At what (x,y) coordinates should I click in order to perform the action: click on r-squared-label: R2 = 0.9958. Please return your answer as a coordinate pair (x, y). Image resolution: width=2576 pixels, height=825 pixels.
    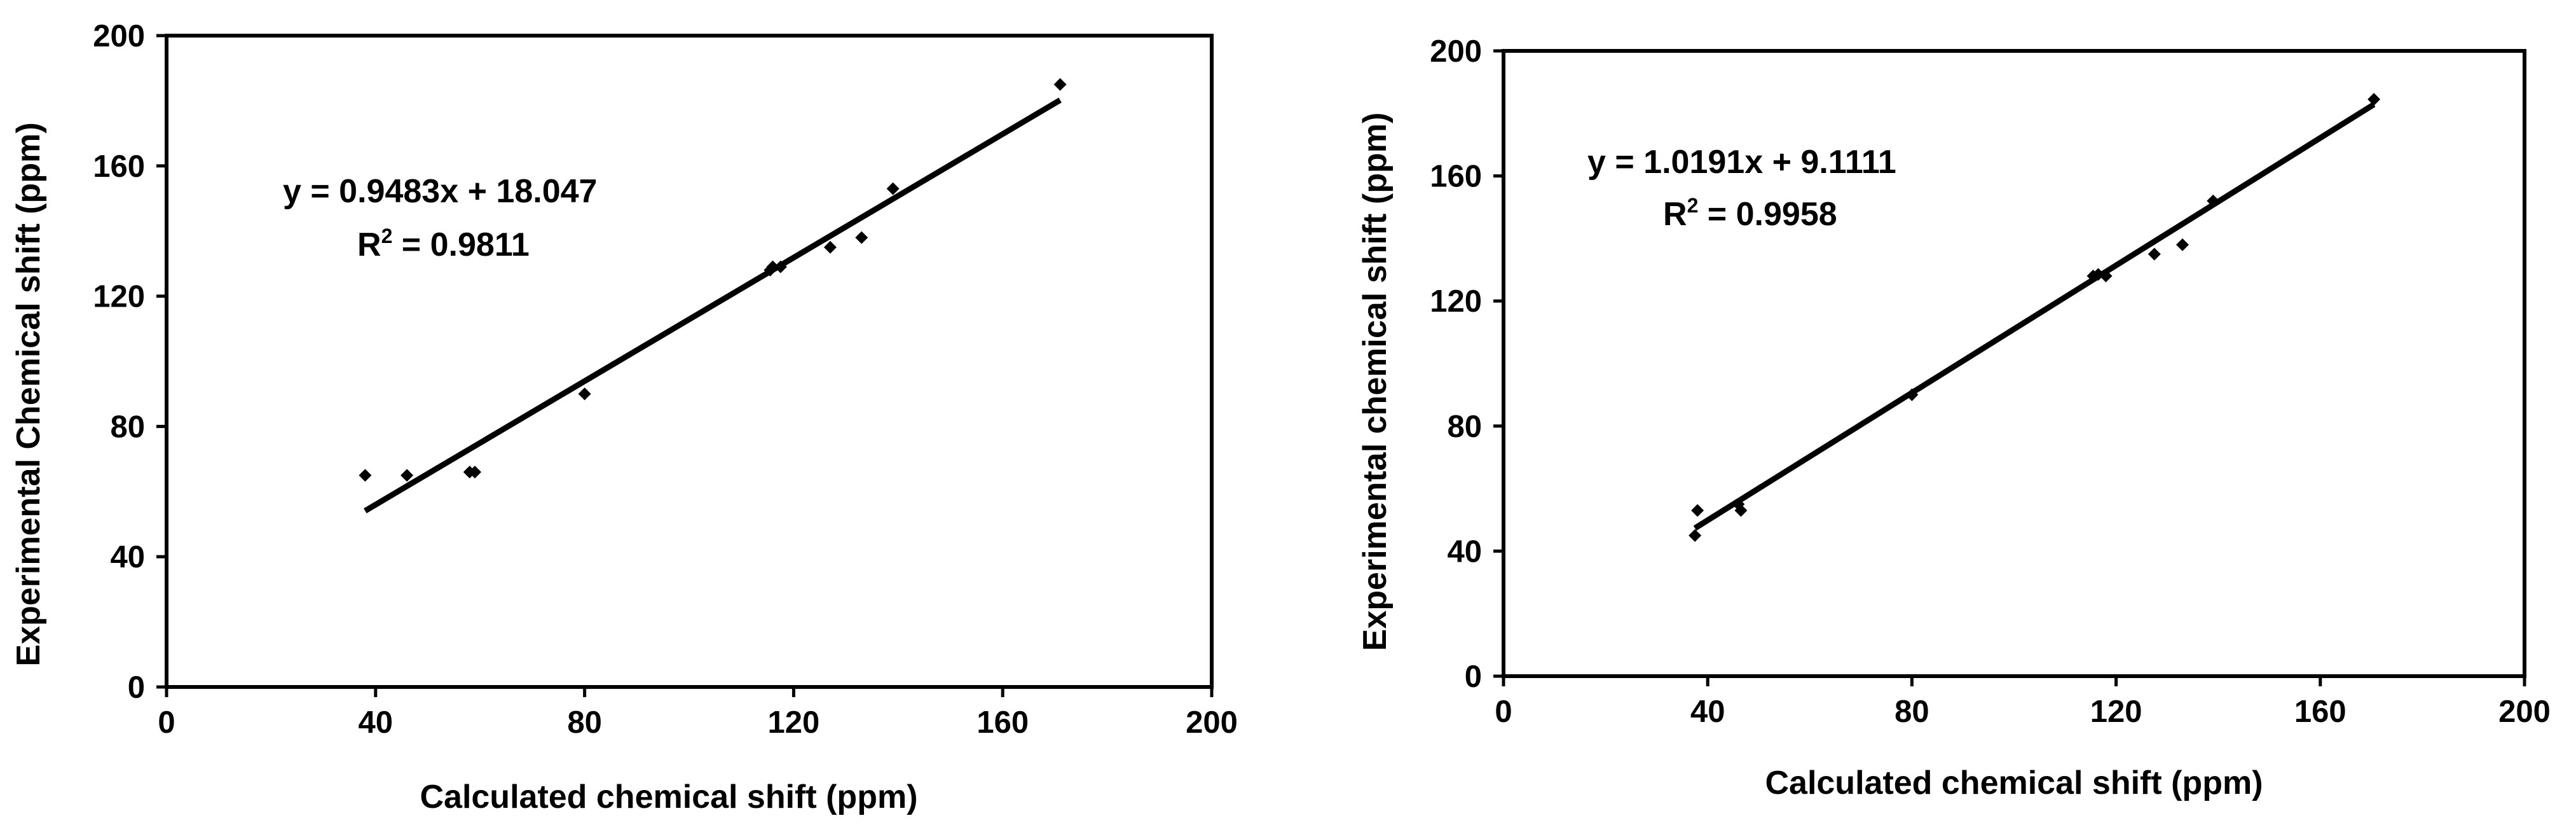
    Looking at the image, I should click on (1750, 213).